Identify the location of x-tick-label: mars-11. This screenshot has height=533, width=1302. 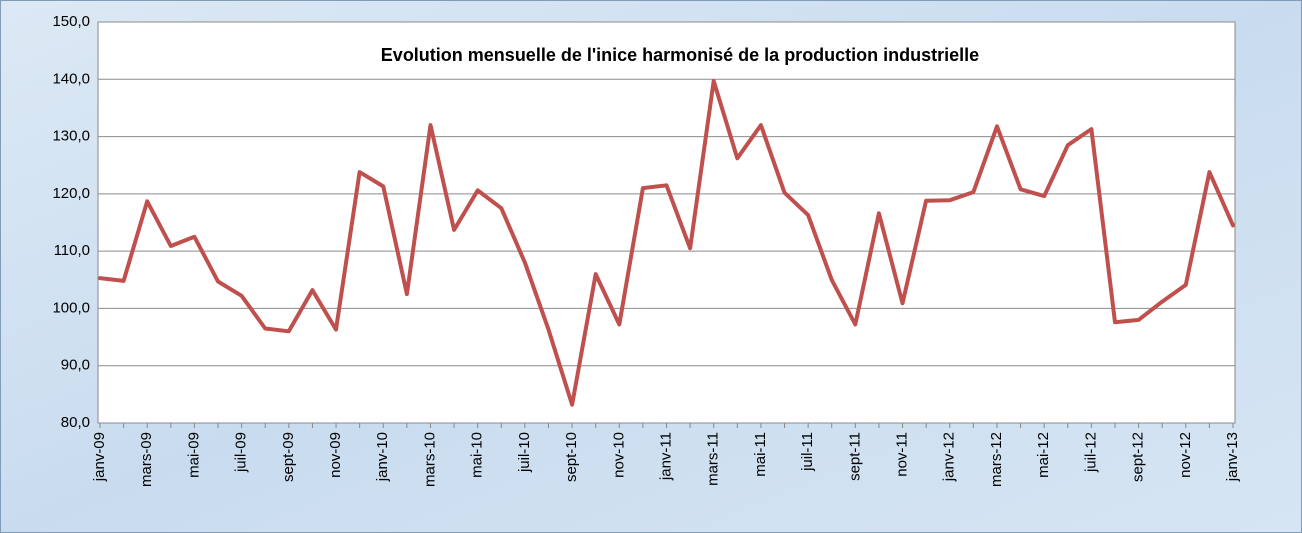
(713, 459).